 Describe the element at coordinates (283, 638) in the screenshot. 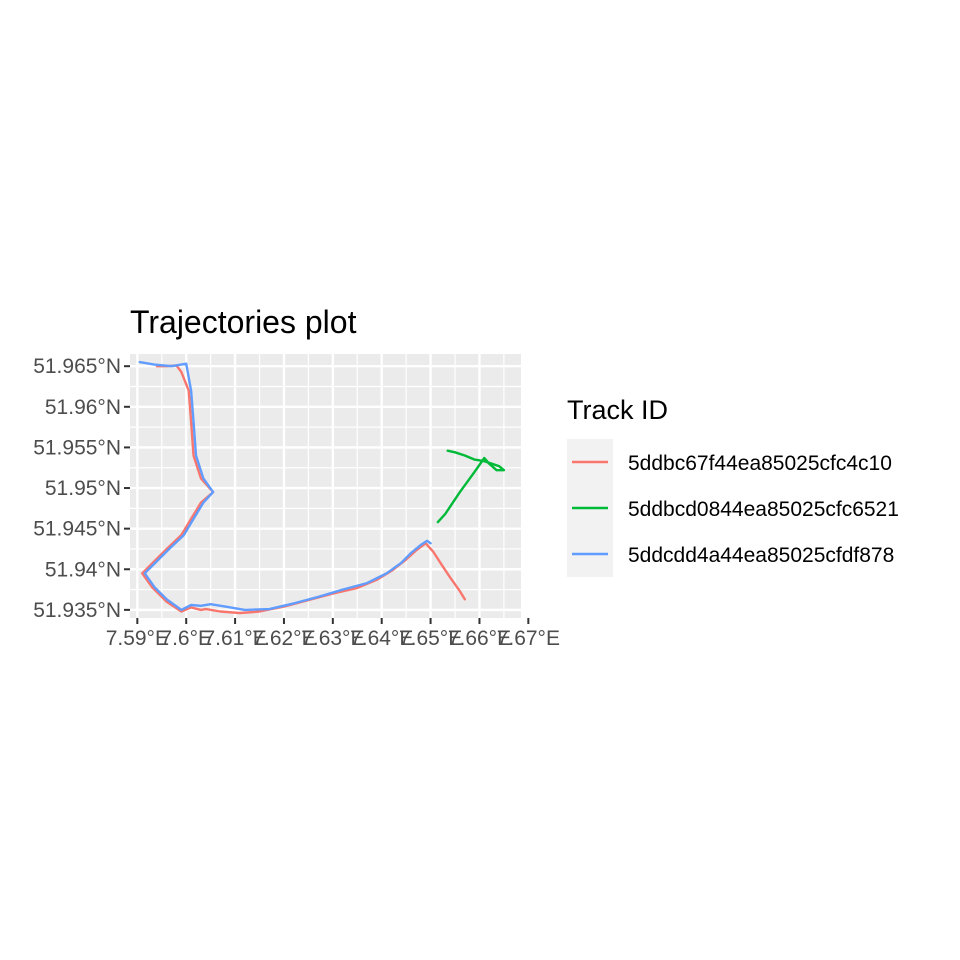

I see `x-tick-label: 7.62°E` at that location.